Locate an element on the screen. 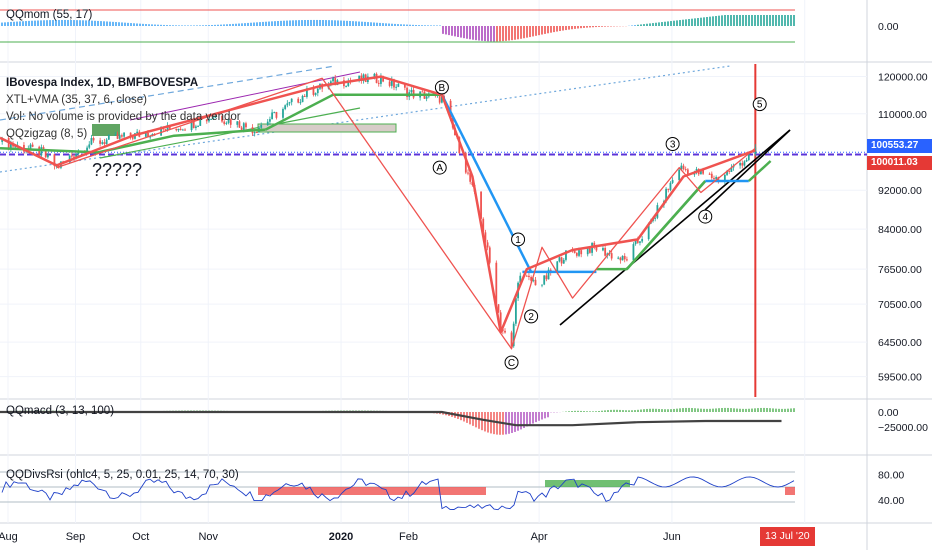  price-tick-label: 92000.00 is located at coordinates (900, 191).